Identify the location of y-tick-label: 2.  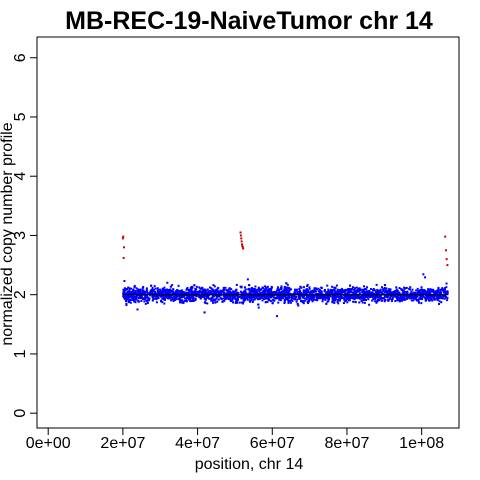
(20, 294).